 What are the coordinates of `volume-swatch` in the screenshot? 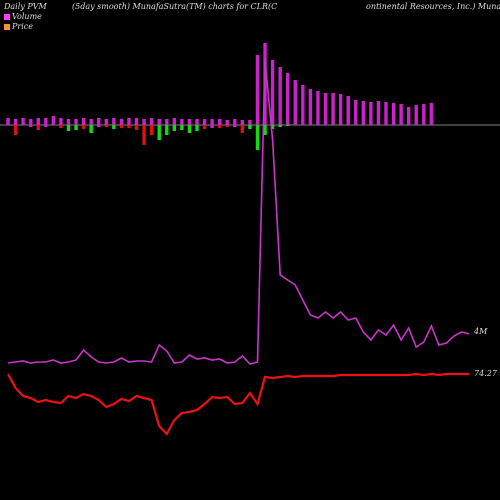 It's located at (7, 16).